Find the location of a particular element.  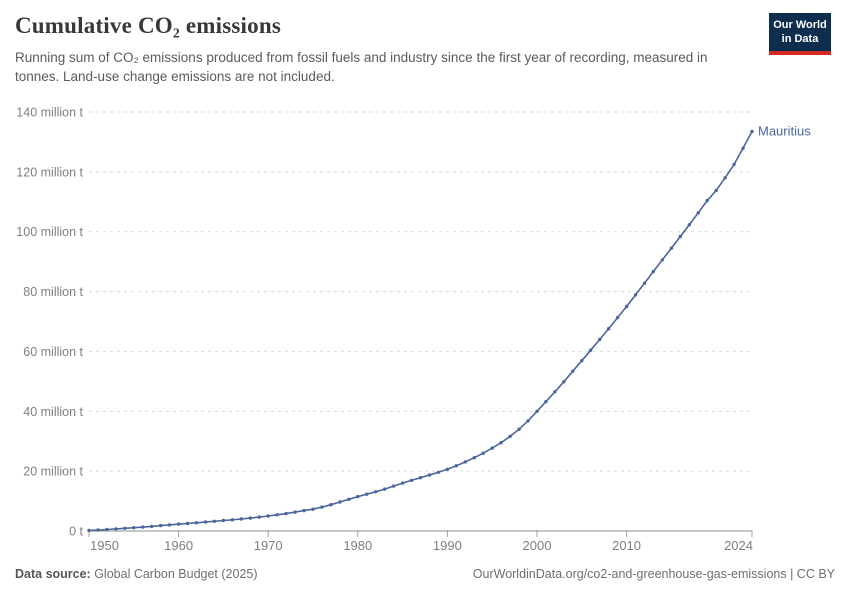

owid-logo: Our World in Data is located at coordinates (800, 34).